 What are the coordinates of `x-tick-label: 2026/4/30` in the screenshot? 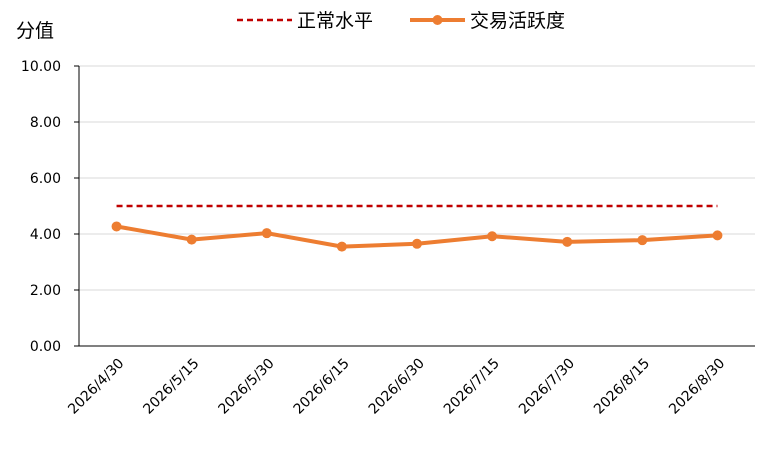 It's located at (96, 387).